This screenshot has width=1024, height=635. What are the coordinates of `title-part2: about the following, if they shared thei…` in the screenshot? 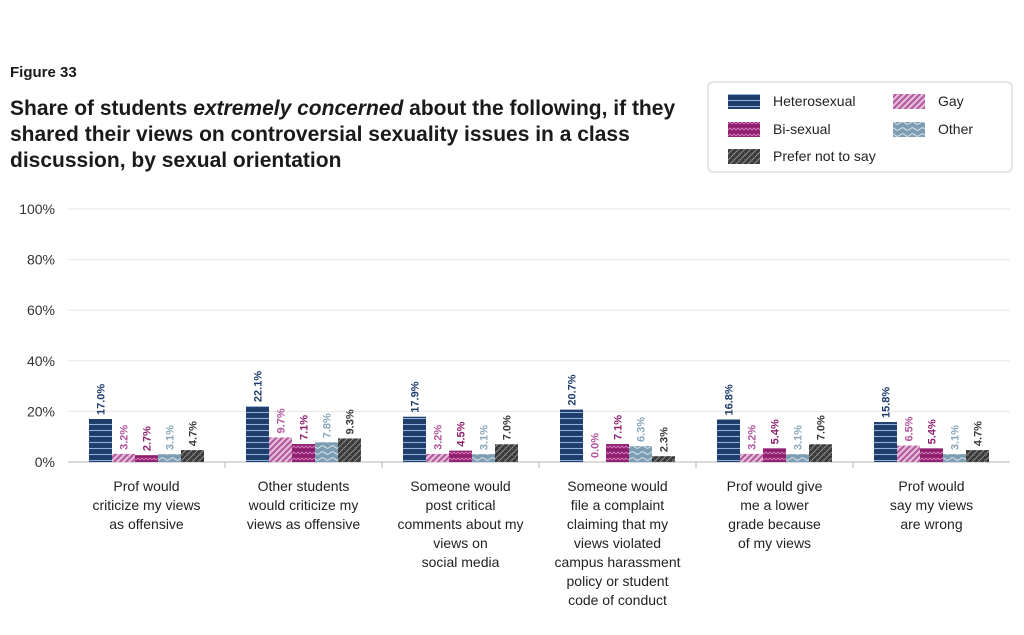 It's located at (343, 134).